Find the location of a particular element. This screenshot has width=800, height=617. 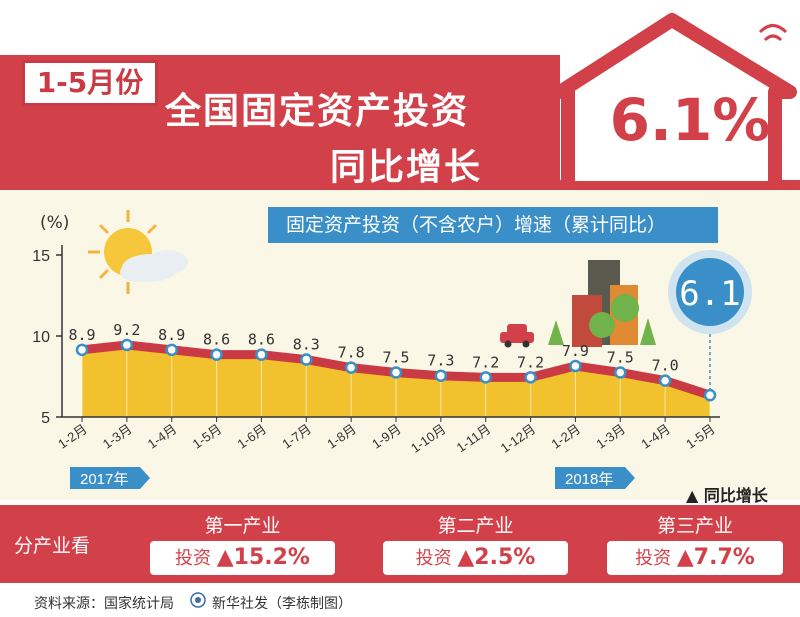

y-tick-label: 10 is located at coordinates (41, 337).